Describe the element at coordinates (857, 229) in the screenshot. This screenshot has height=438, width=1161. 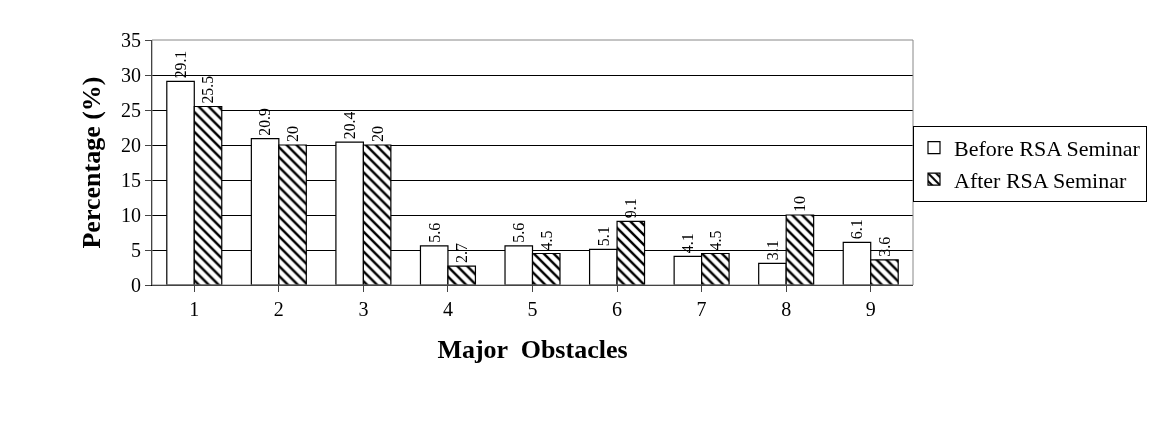
I see `data-label: 6.1` at that location.